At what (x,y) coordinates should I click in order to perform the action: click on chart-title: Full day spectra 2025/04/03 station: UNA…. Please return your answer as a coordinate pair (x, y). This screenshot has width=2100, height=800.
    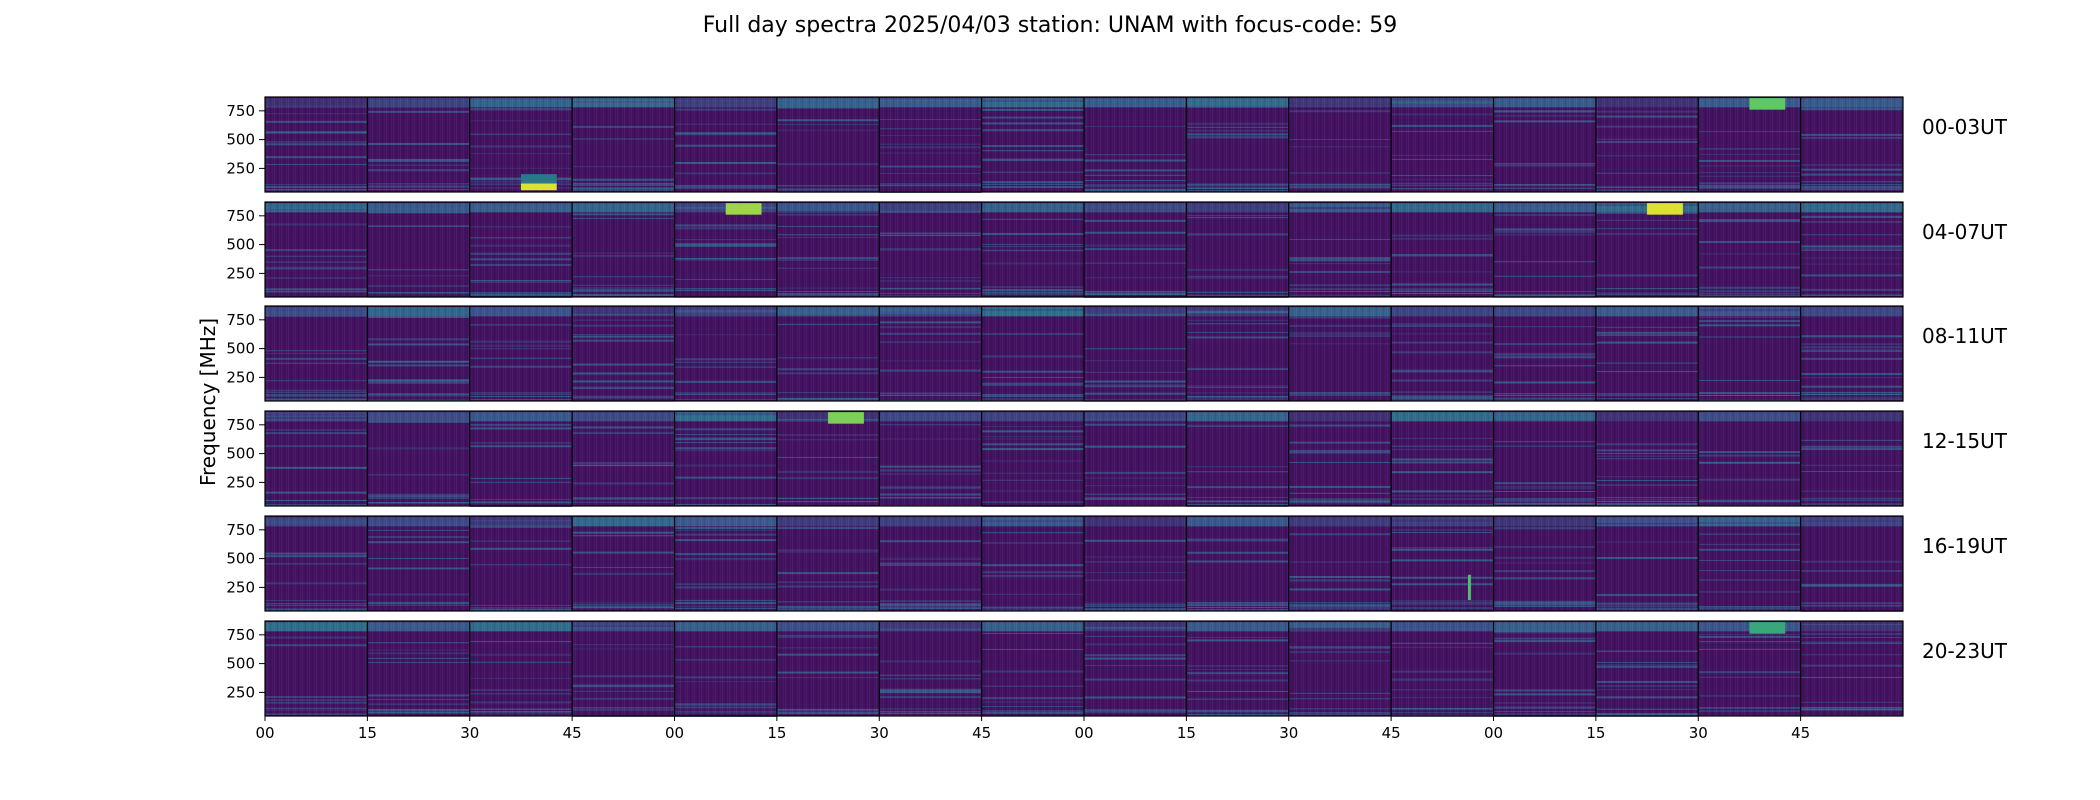
    Looking at the image, I should click on (1050, 25).